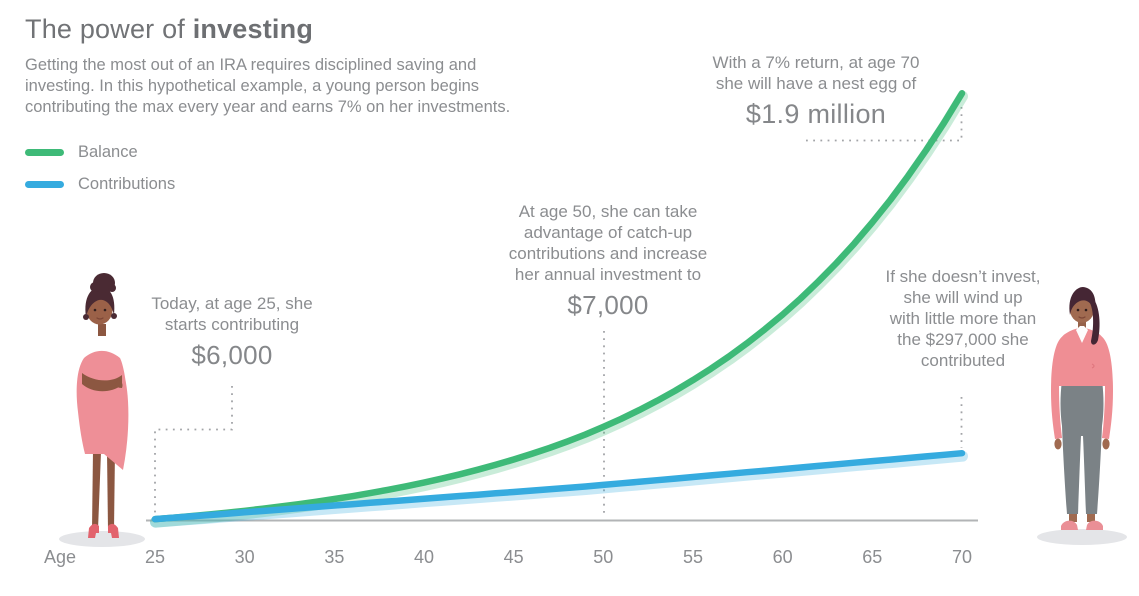 Image resolution: width=1139 pixels, height=596 pixels. What do you see at coordinates (872, 557) in the screenshot?
I see `x-tick-label-65: 65` at bounding box center [872, 557].